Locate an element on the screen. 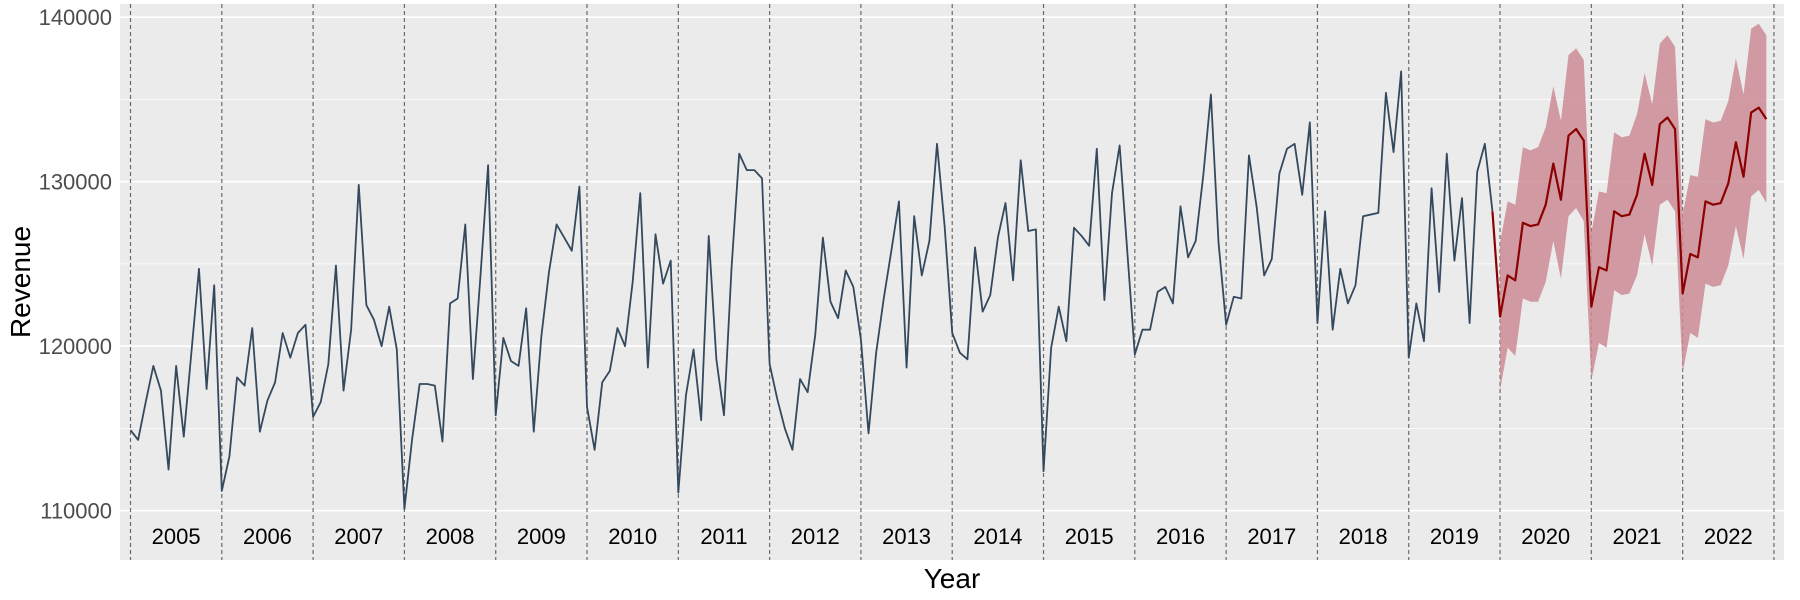  y-tick-label: 140000 is located at coordinates (75, 17).